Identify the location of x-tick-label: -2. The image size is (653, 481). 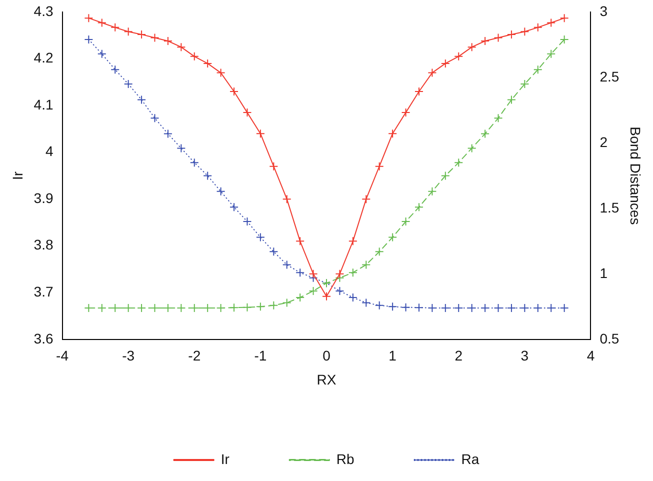
(194, 356).